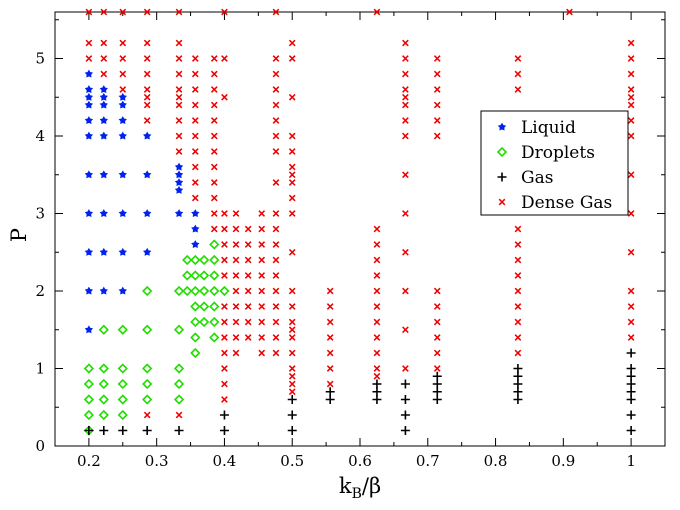 The image size is (680, 510). Describe the element at coordinates (156, 337) in the screenshot. I see `series-droplets` at that location.